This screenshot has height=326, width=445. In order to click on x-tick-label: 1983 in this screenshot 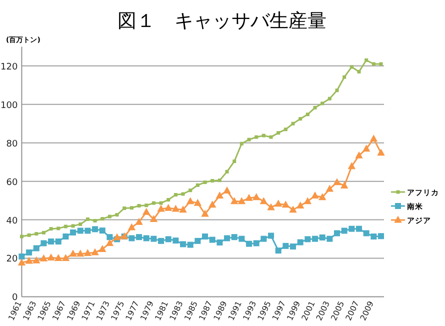, I will do `click(176, 311)`.